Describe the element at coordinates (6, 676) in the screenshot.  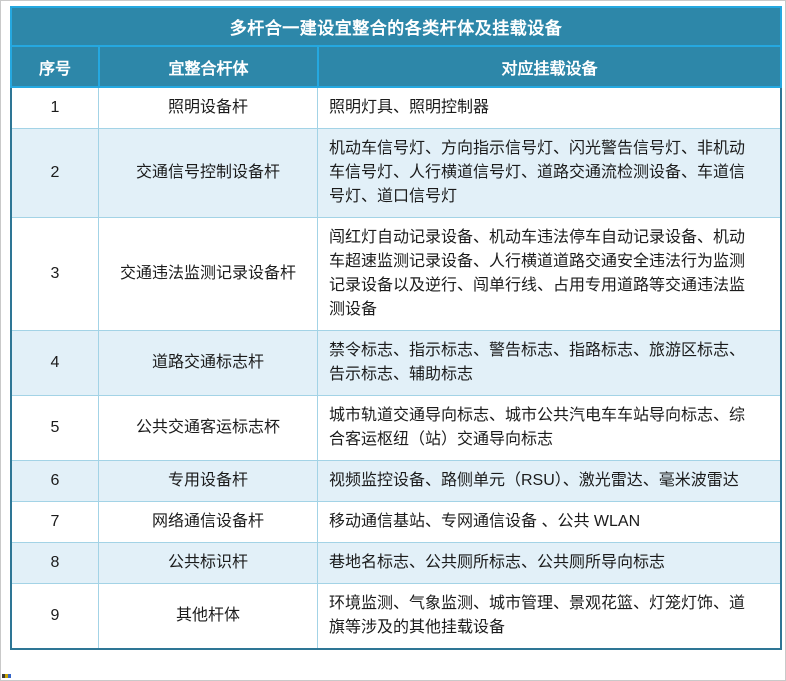
I see `corner-pixel-artifact` at that location.